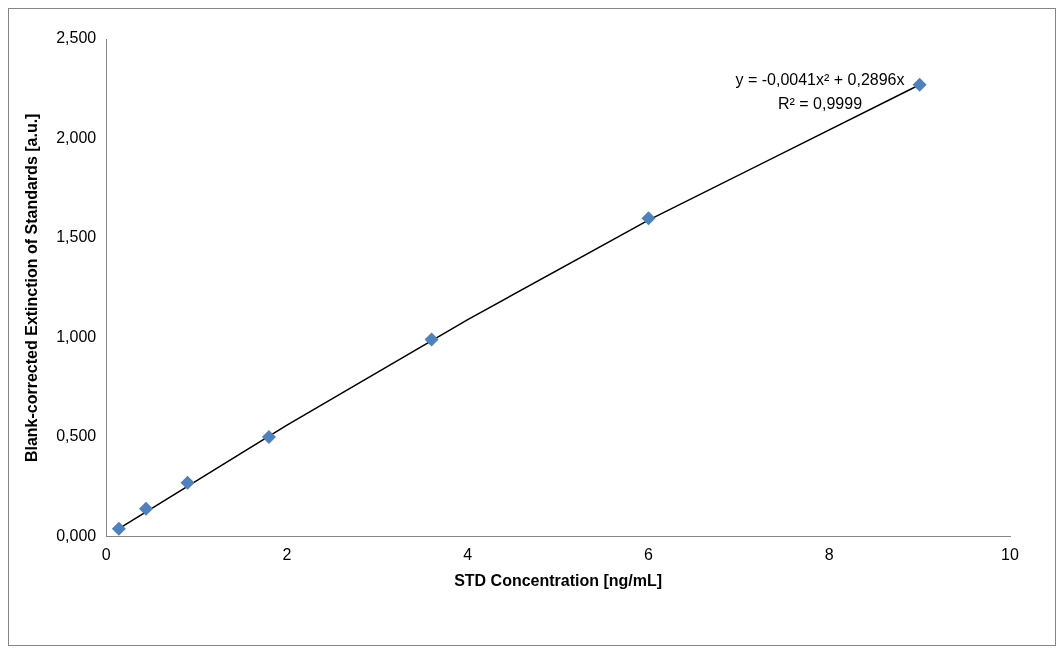 This screenshot has height=654, width=1064. I want to click on x-tick-label: 10, so click(1010, 554).